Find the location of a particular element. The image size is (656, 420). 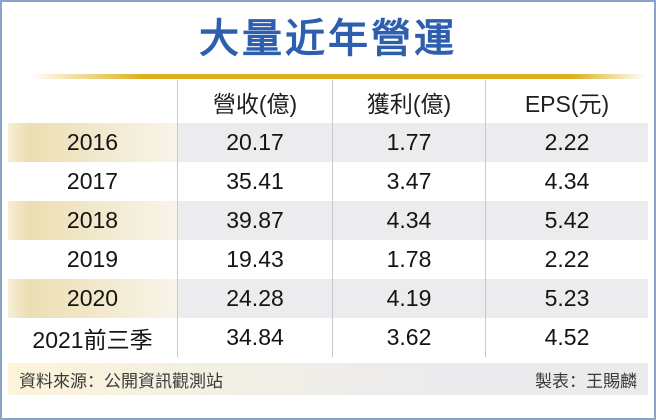

source-bar: 資料來源：公開資訊觀測站 製表：王賜麟 is located at coordinates (328, 379).